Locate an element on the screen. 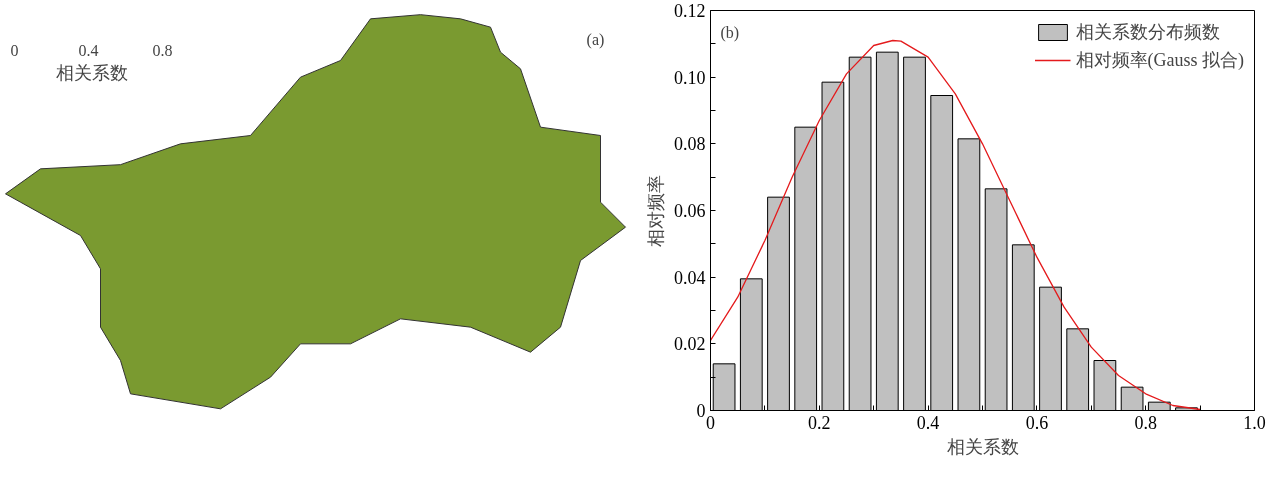 The height and width of the screenshot is (483, 1268). x-axis-title: 相关系数 is located at coordinates (982, 446).